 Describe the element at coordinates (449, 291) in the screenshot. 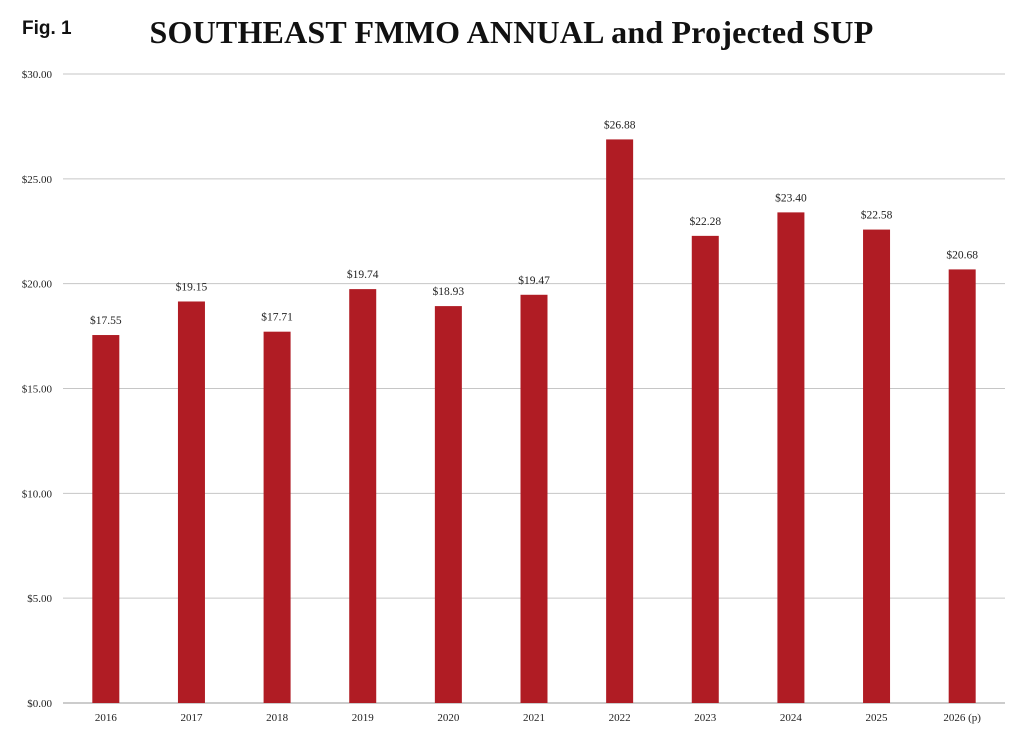

I see `data-label: $18.93` at that location.